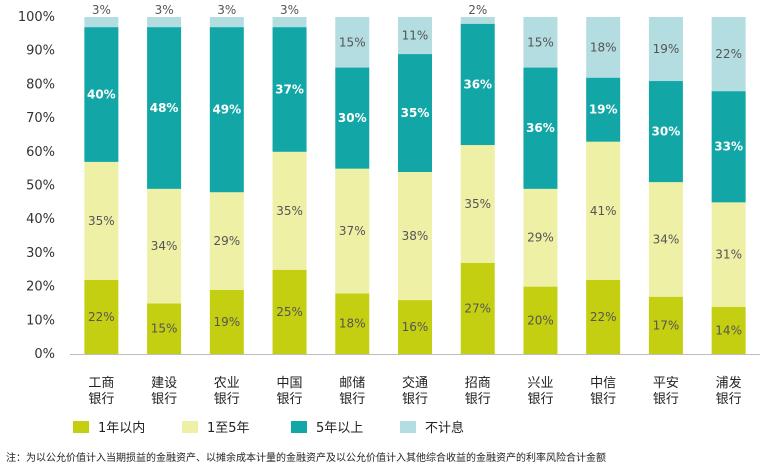  I want to click on x-category-label: 浦发, so click(729, 383).